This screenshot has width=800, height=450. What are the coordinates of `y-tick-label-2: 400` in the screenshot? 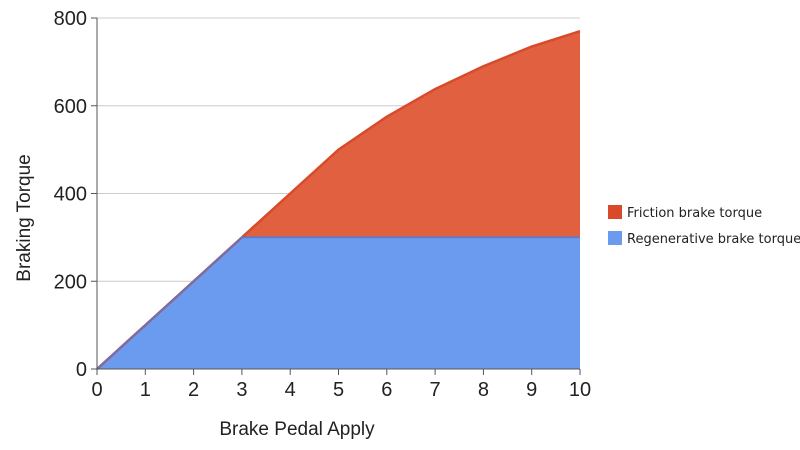 It's located at (70, 195).